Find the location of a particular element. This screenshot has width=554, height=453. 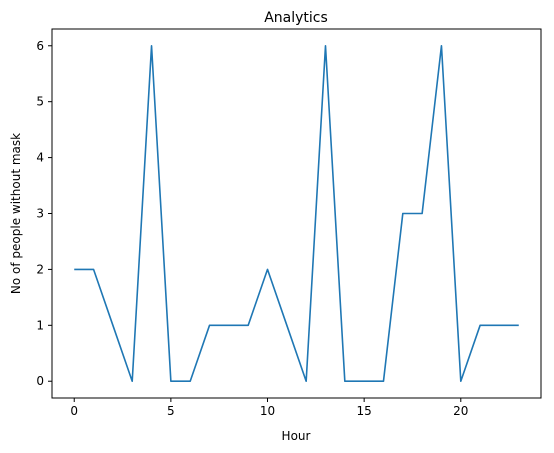

y-tick-label: 2 is located at coordinates (40, 269).